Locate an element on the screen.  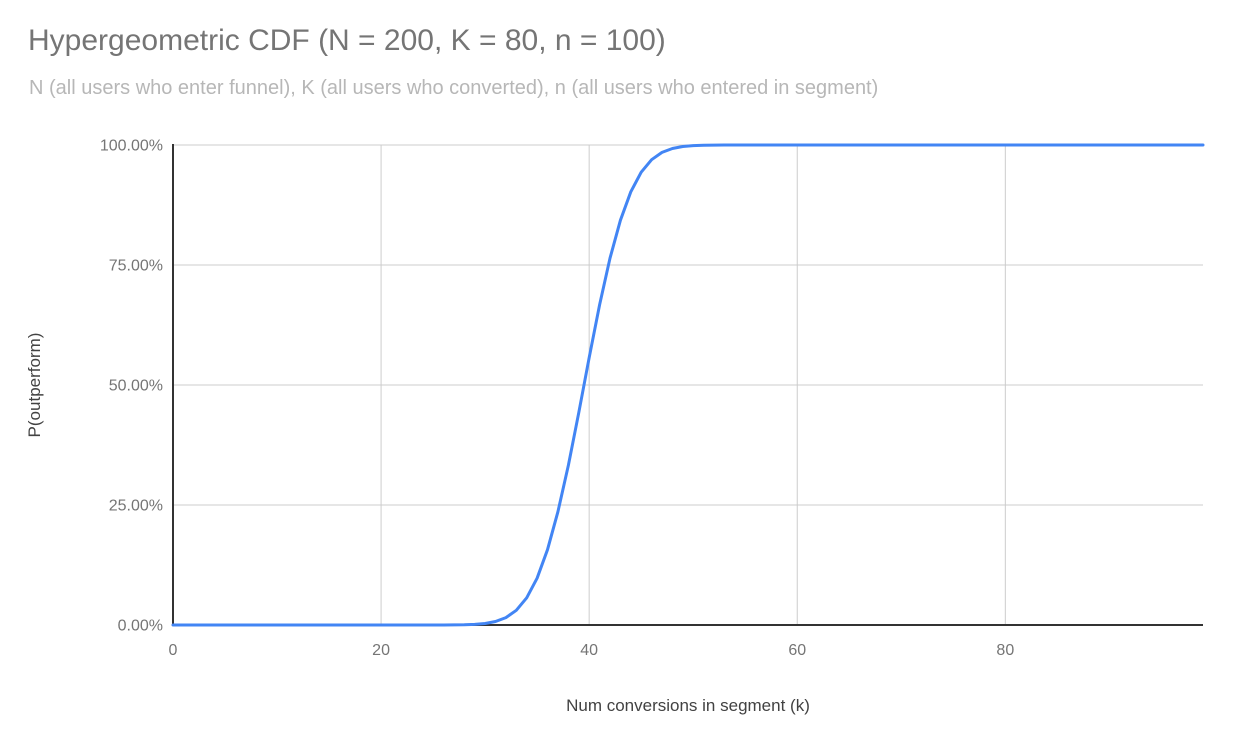
y-tick-label: 100.00% is located at coordinates (131, 146).